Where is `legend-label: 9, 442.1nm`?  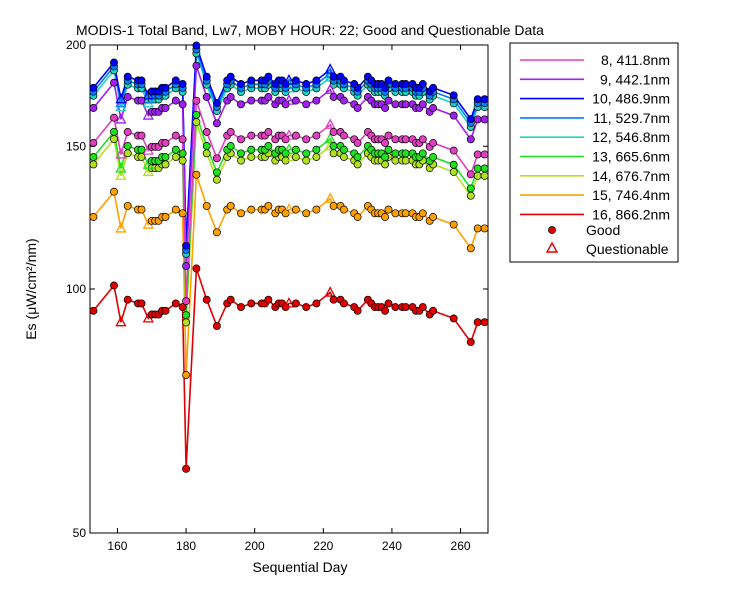
legend-label: 9, 442.1nm is located at coordinates (635, 79).